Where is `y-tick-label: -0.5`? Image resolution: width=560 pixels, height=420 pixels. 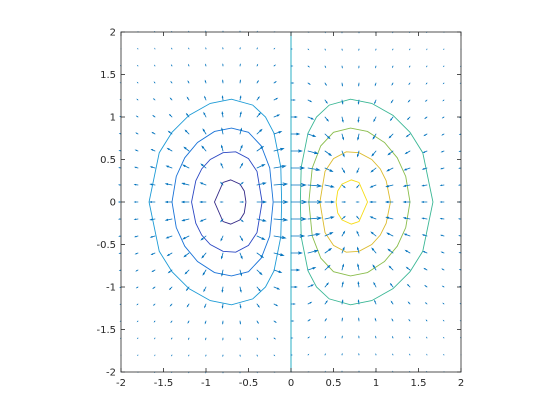 y-tick-label: -0.5 is located at coordinates (106, 245).